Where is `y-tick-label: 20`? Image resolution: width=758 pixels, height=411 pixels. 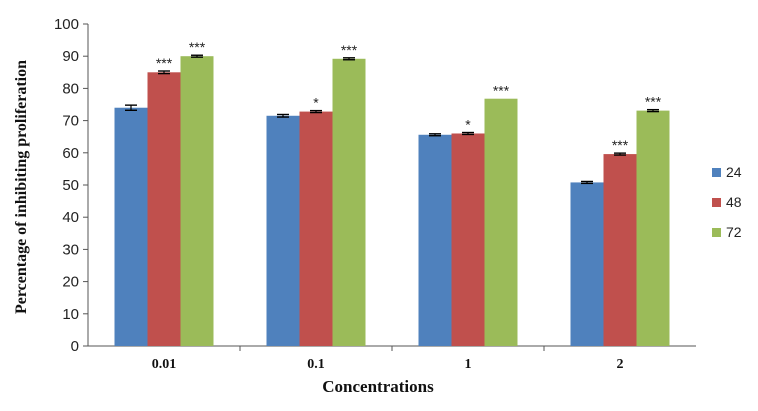 y-tick-label: 20 is located at coordinates (70, 282).